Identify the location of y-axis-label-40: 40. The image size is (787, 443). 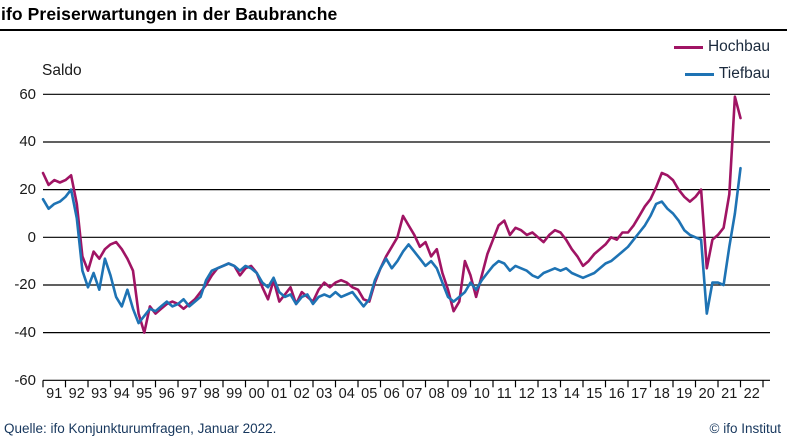
(27, 142).